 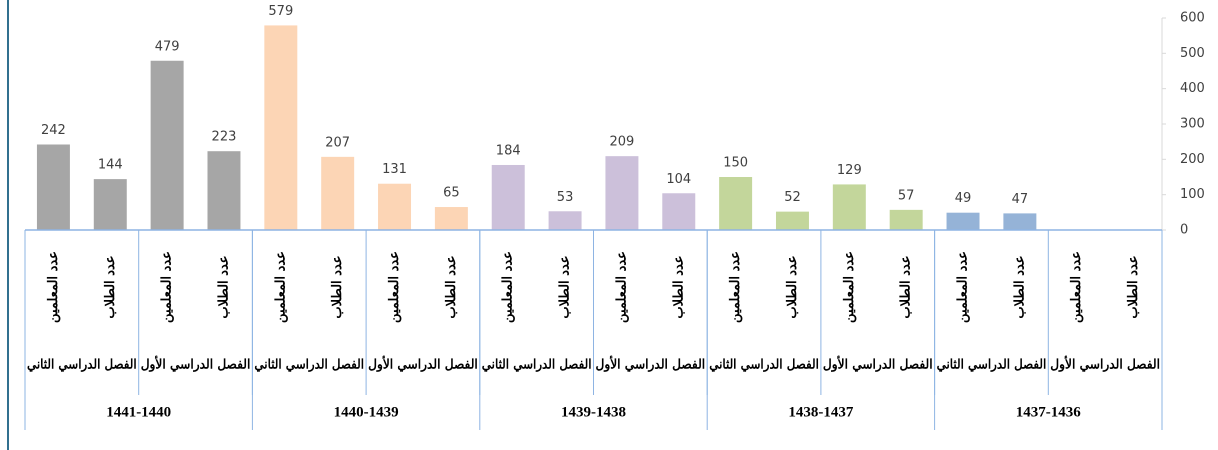 I want to click on year-label: 1440-1439, so click(x=366, y=412).